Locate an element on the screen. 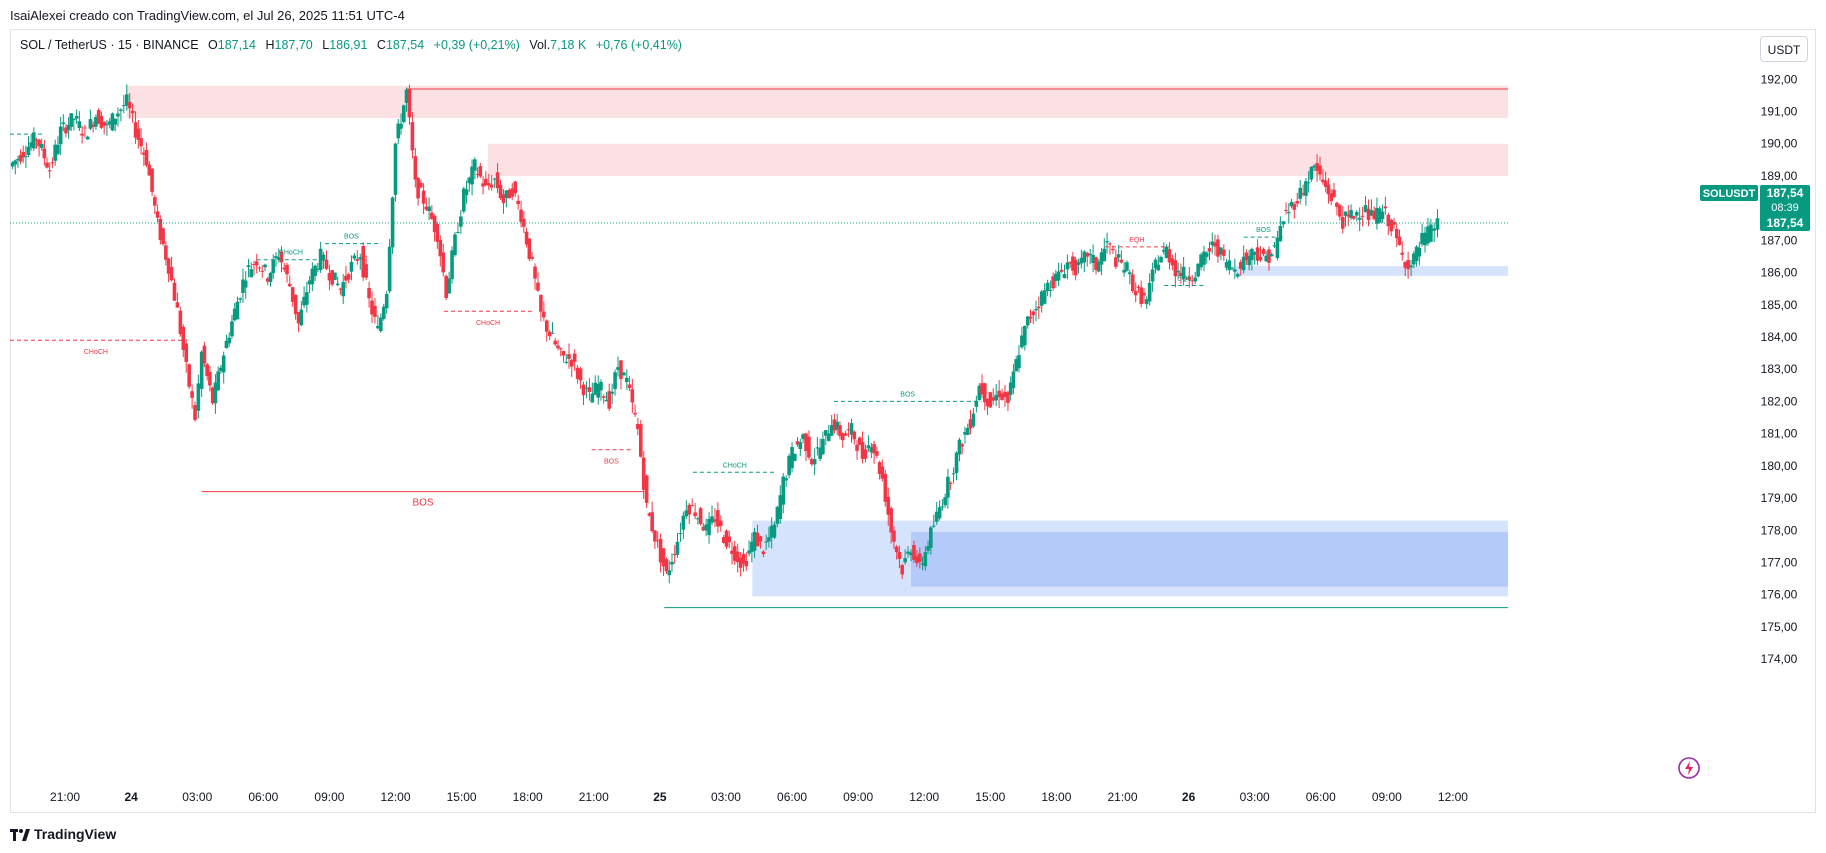  structure-label: EQL is located at coordinates (1184, 278).